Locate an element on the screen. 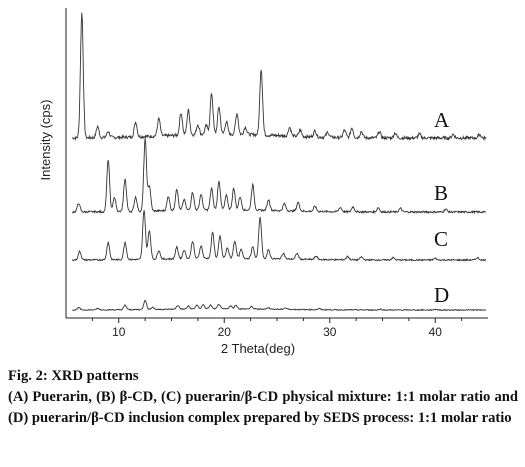  trace-label-b: B is located at coordinates (441, 193).